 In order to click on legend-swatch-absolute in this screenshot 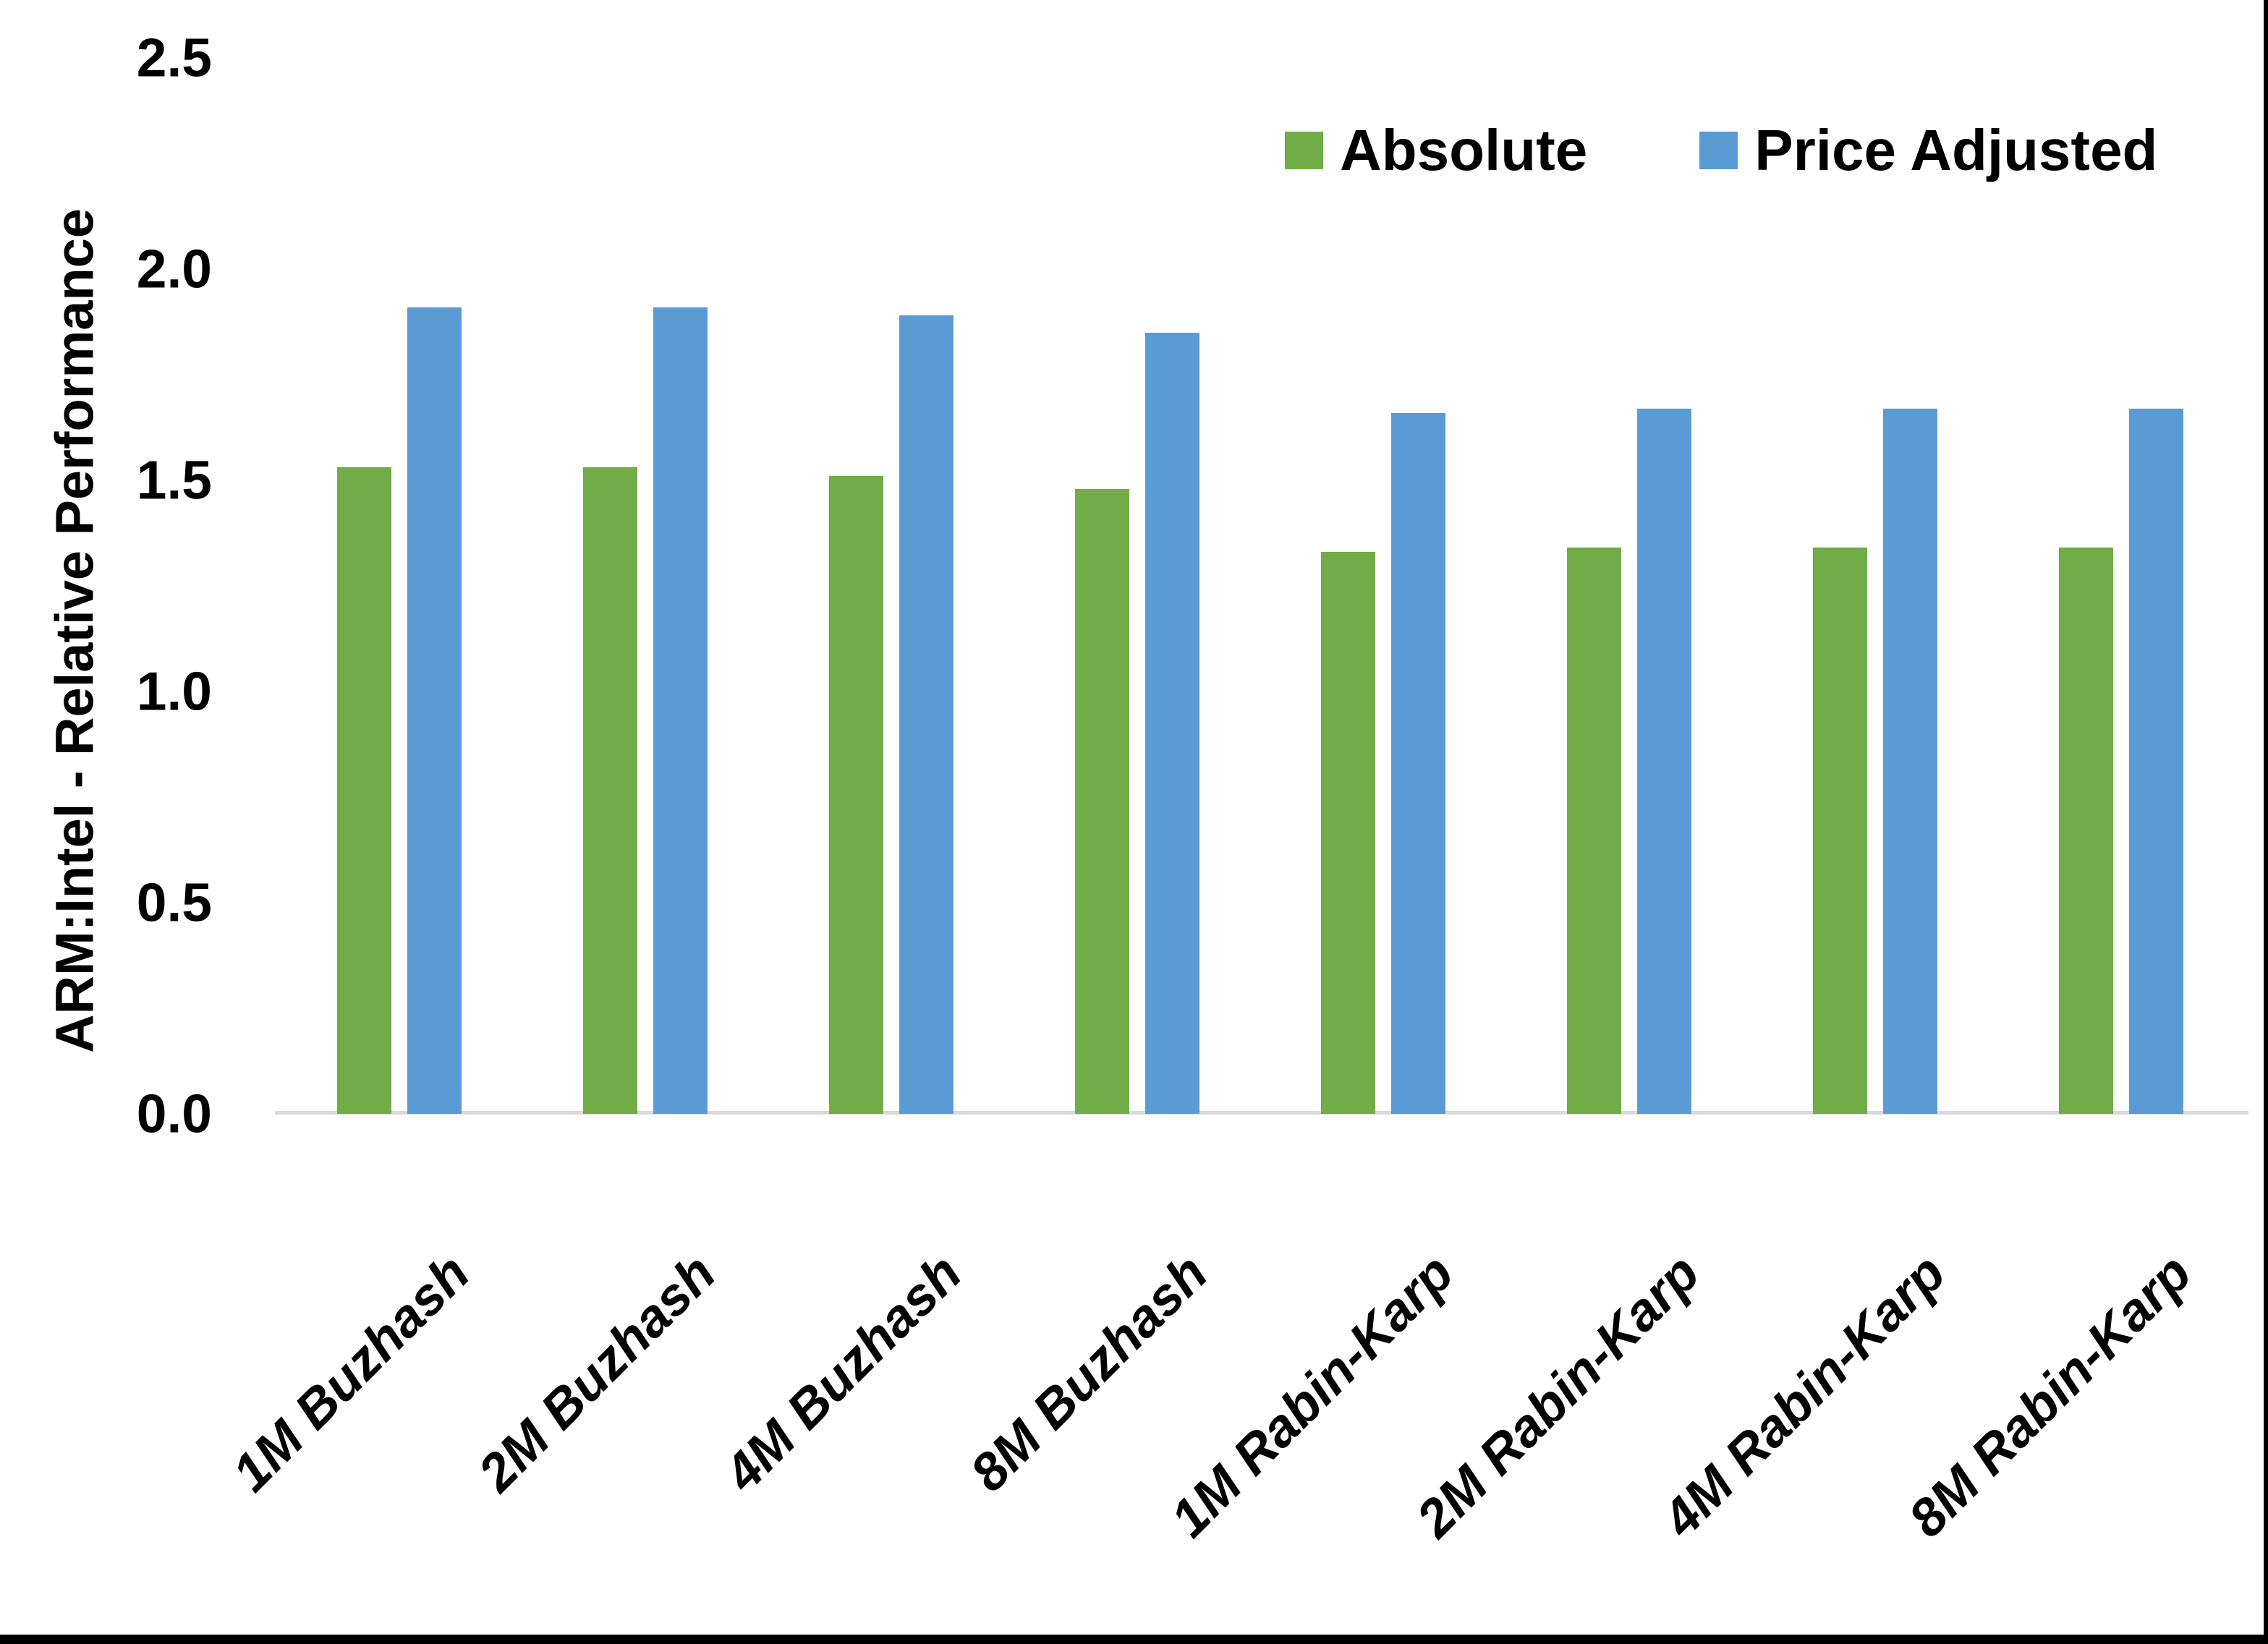, I will do `click(1304, 150)`.